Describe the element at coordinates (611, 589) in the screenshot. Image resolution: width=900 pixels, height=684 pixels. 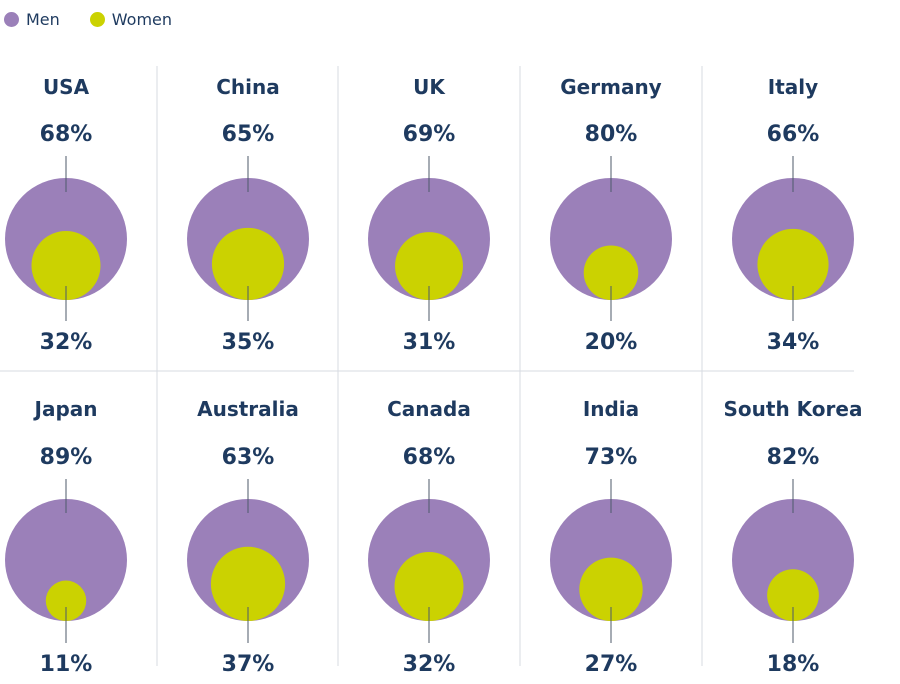
I see `women-circle-india` at that location.